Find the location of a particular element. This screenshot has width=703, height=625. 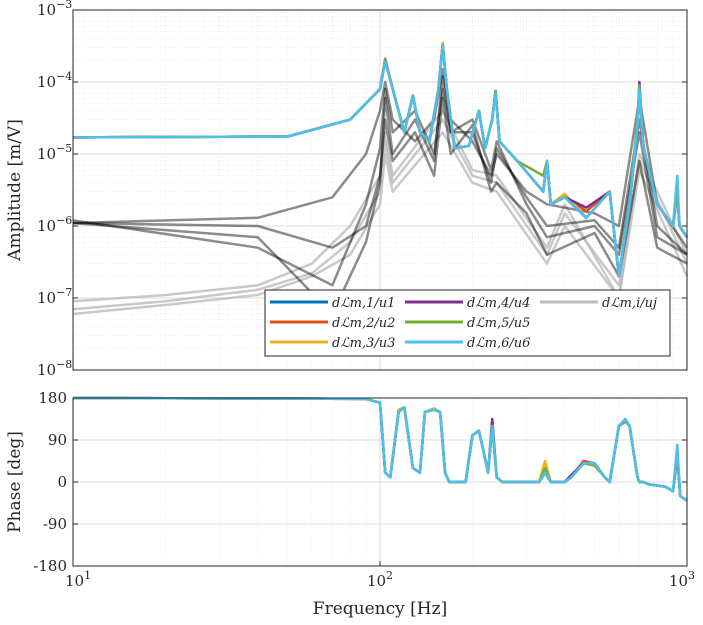

legend-label: dℒm,2/u2 is located at coordinates (363, 323).